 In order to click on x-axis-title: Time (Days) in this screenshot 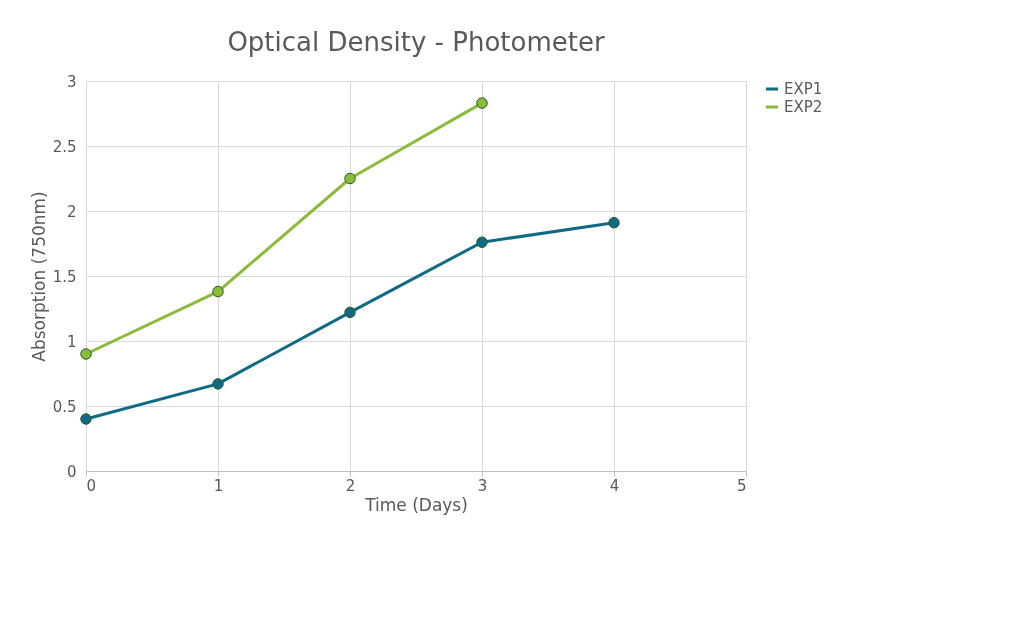, I will do `click(416, 504)`.